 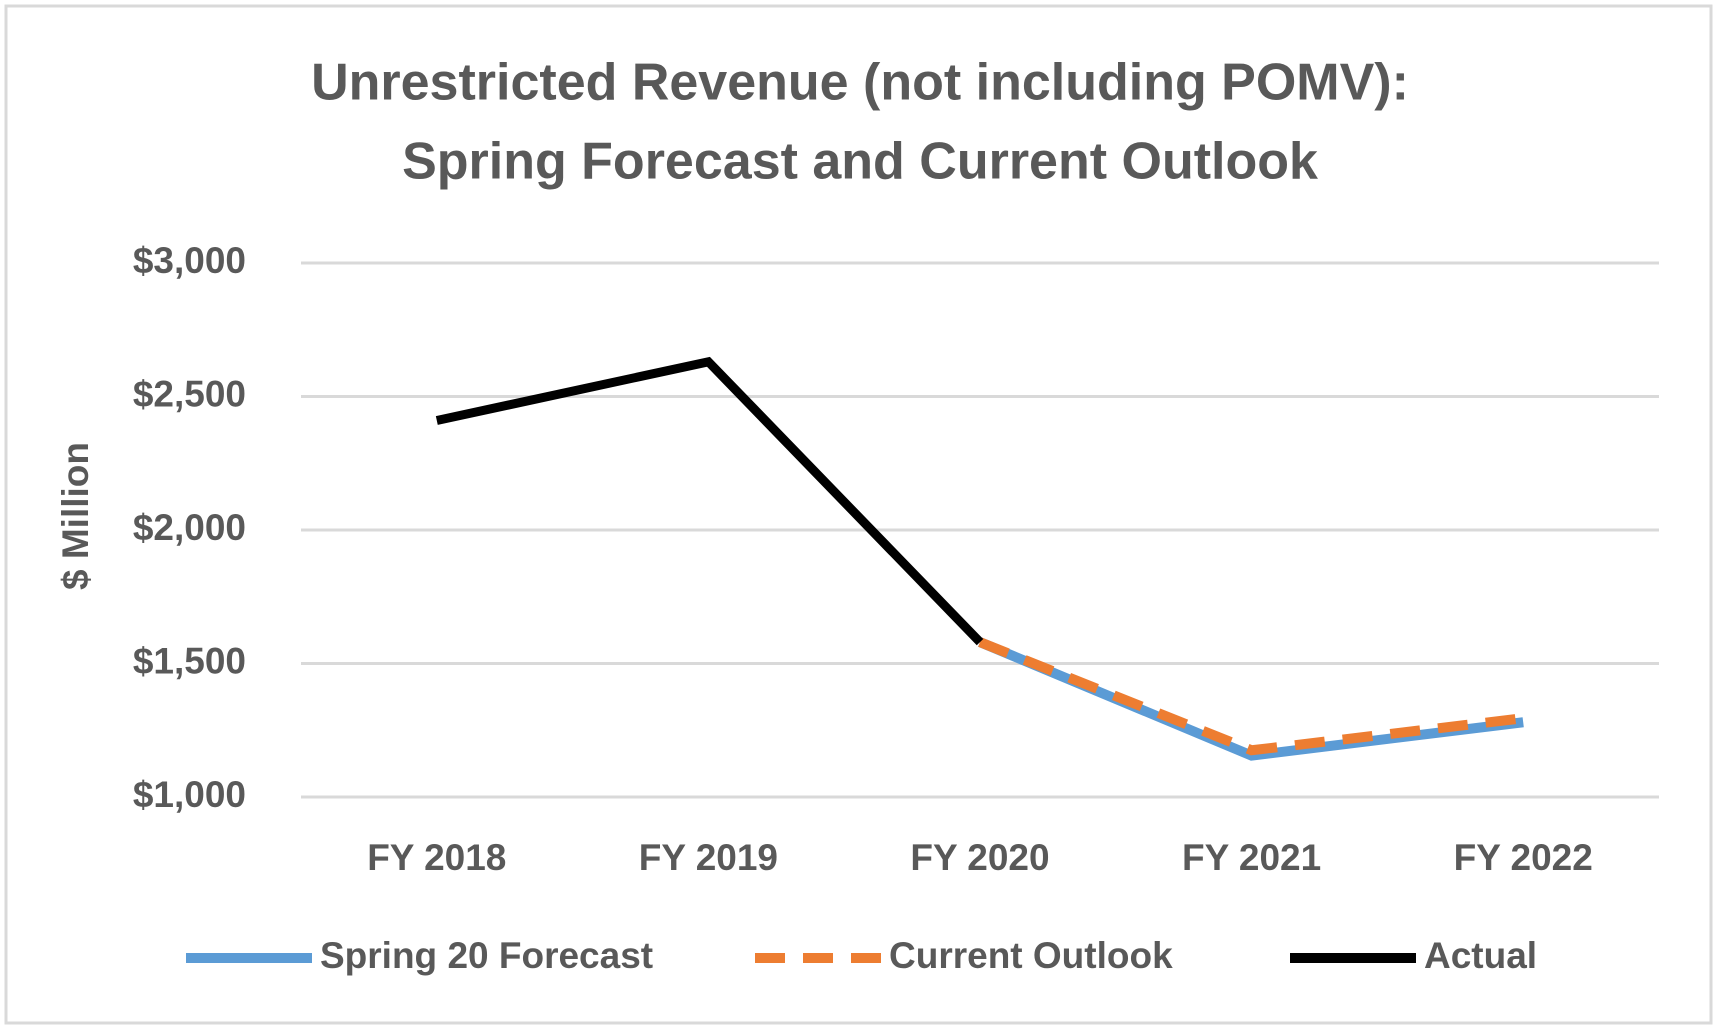 I want to click on y-tick-label: $1,500, so click(x=189, y=660).